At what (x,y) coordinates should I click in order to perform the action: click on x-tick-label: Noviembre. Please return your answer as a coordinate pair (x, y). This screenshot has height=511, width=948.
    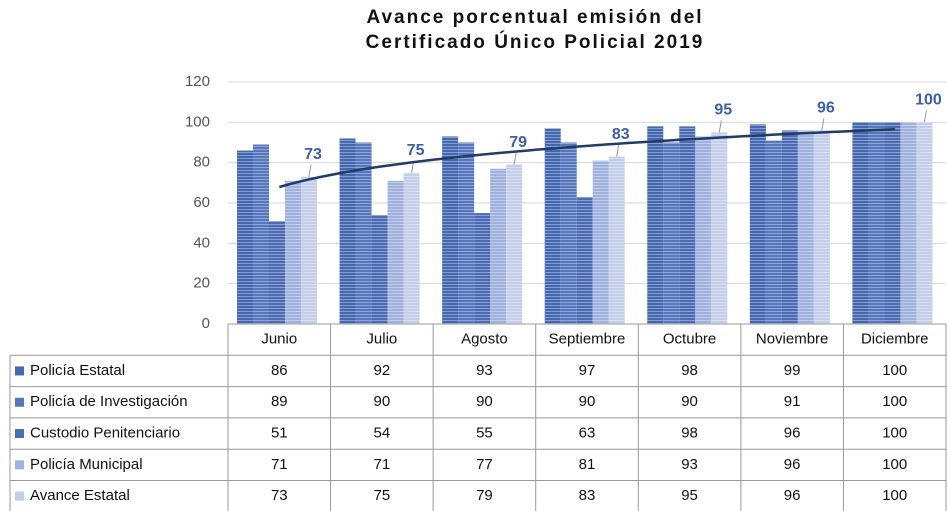
    Looking at the image, I should click on (792, 339).